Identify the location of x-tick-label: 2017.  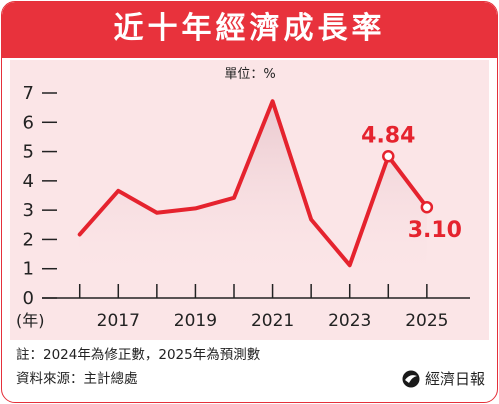
(118, 321).